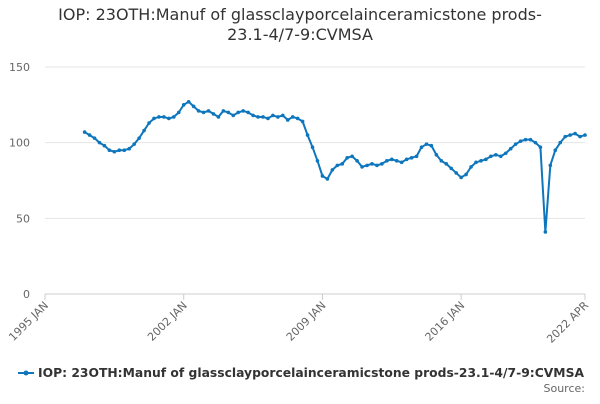 This screenshot has height=404, width=600. I want to click on x-tick-label: 2016 JAN, so click(445, 321).